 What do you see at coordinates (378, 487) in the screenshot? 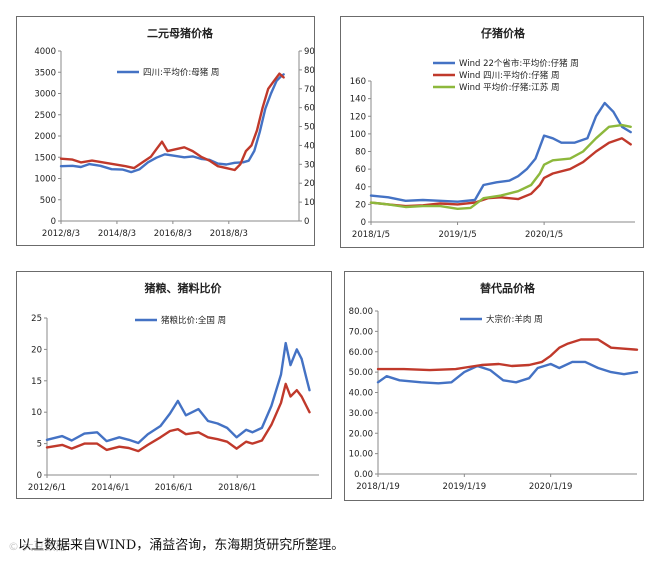
I see `x-tick-label: 2018/1/19` at bounding box center [378, 487].